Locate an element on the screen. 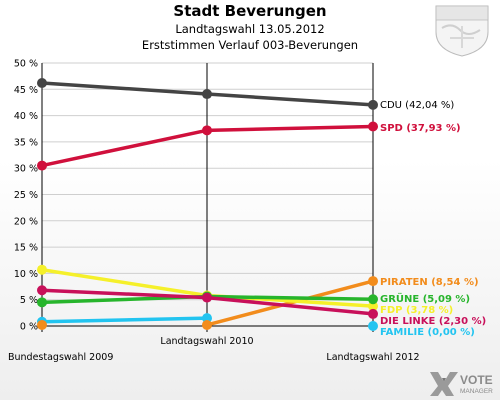 The image size is (500, 400). chart-subtitle-election: Landtagswahl 13.05.2012 is located at coordinates (250, 29).